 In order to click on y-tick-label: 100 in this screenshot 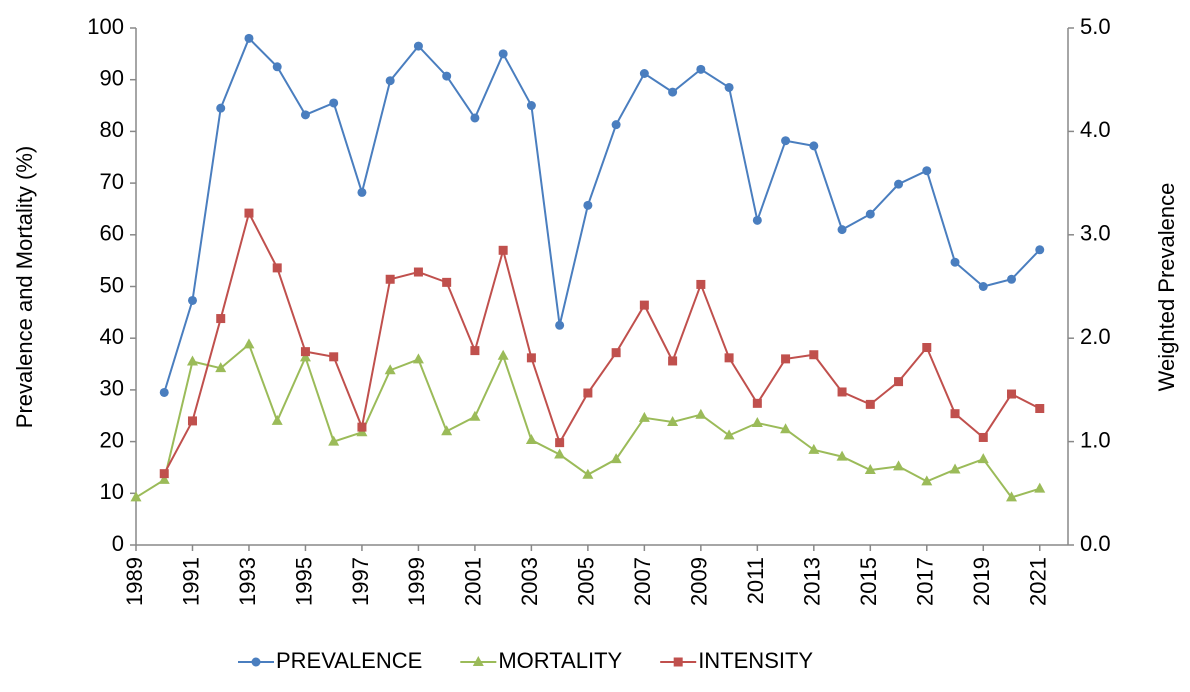, I will do `click(105, 26)`.